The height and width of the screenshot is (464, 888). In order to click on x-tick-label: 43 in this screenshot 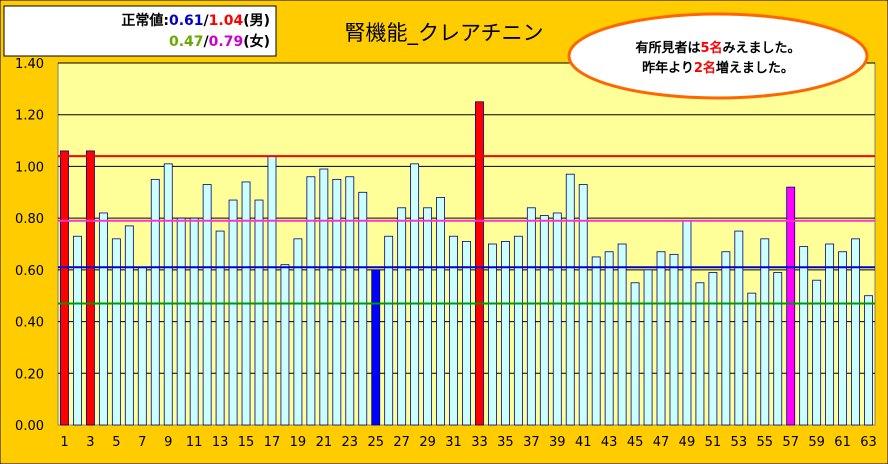, I will do `click(609, 442)`.